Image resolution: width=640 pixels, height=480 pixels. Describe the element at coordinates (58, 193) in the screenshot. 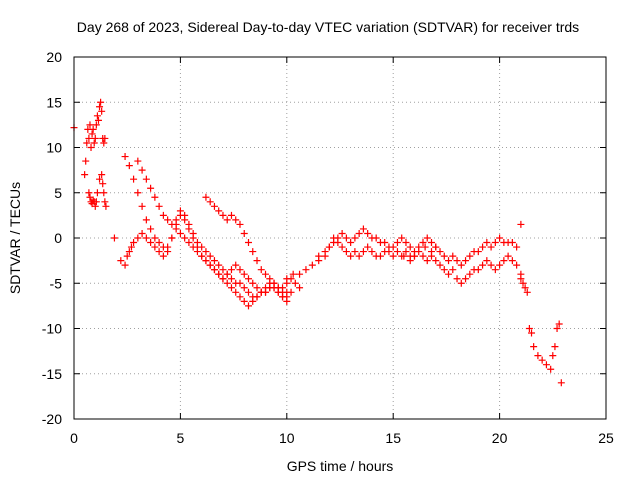

I see `y-tick-label: 5` at that location.